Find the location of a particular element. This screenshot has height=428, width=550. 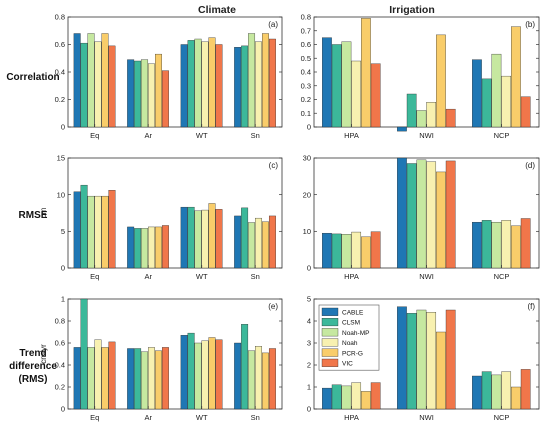

y-tick-label: 4 is located at coordinates (309, 321).